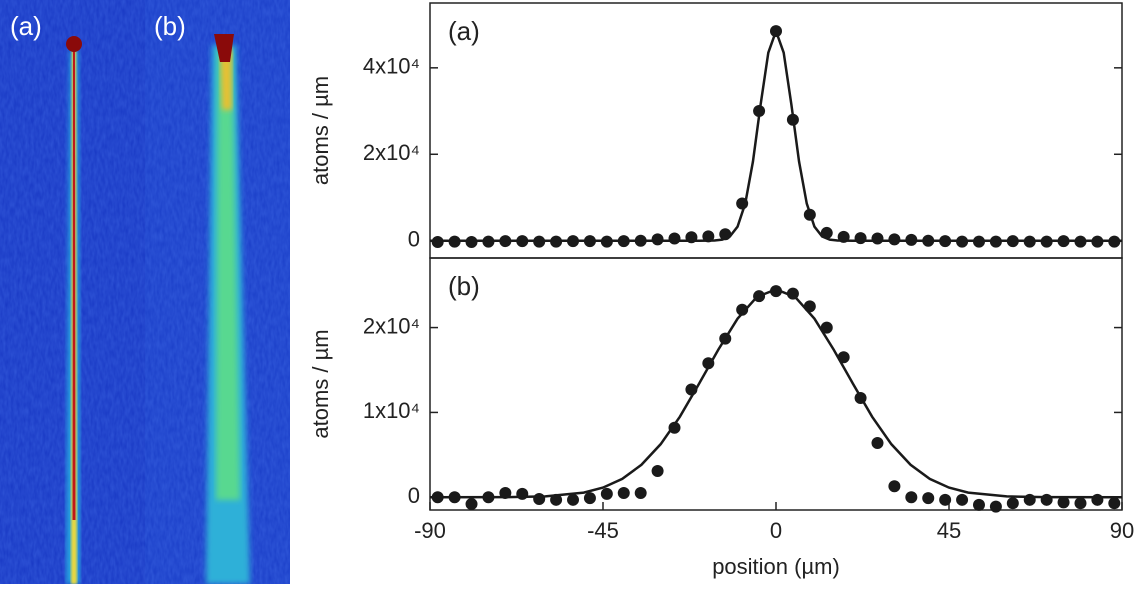  What do you see at coordinates (217, 292) in the screenshot?
I see `image-panel-b: (b)` at bounding box center [217, 292].